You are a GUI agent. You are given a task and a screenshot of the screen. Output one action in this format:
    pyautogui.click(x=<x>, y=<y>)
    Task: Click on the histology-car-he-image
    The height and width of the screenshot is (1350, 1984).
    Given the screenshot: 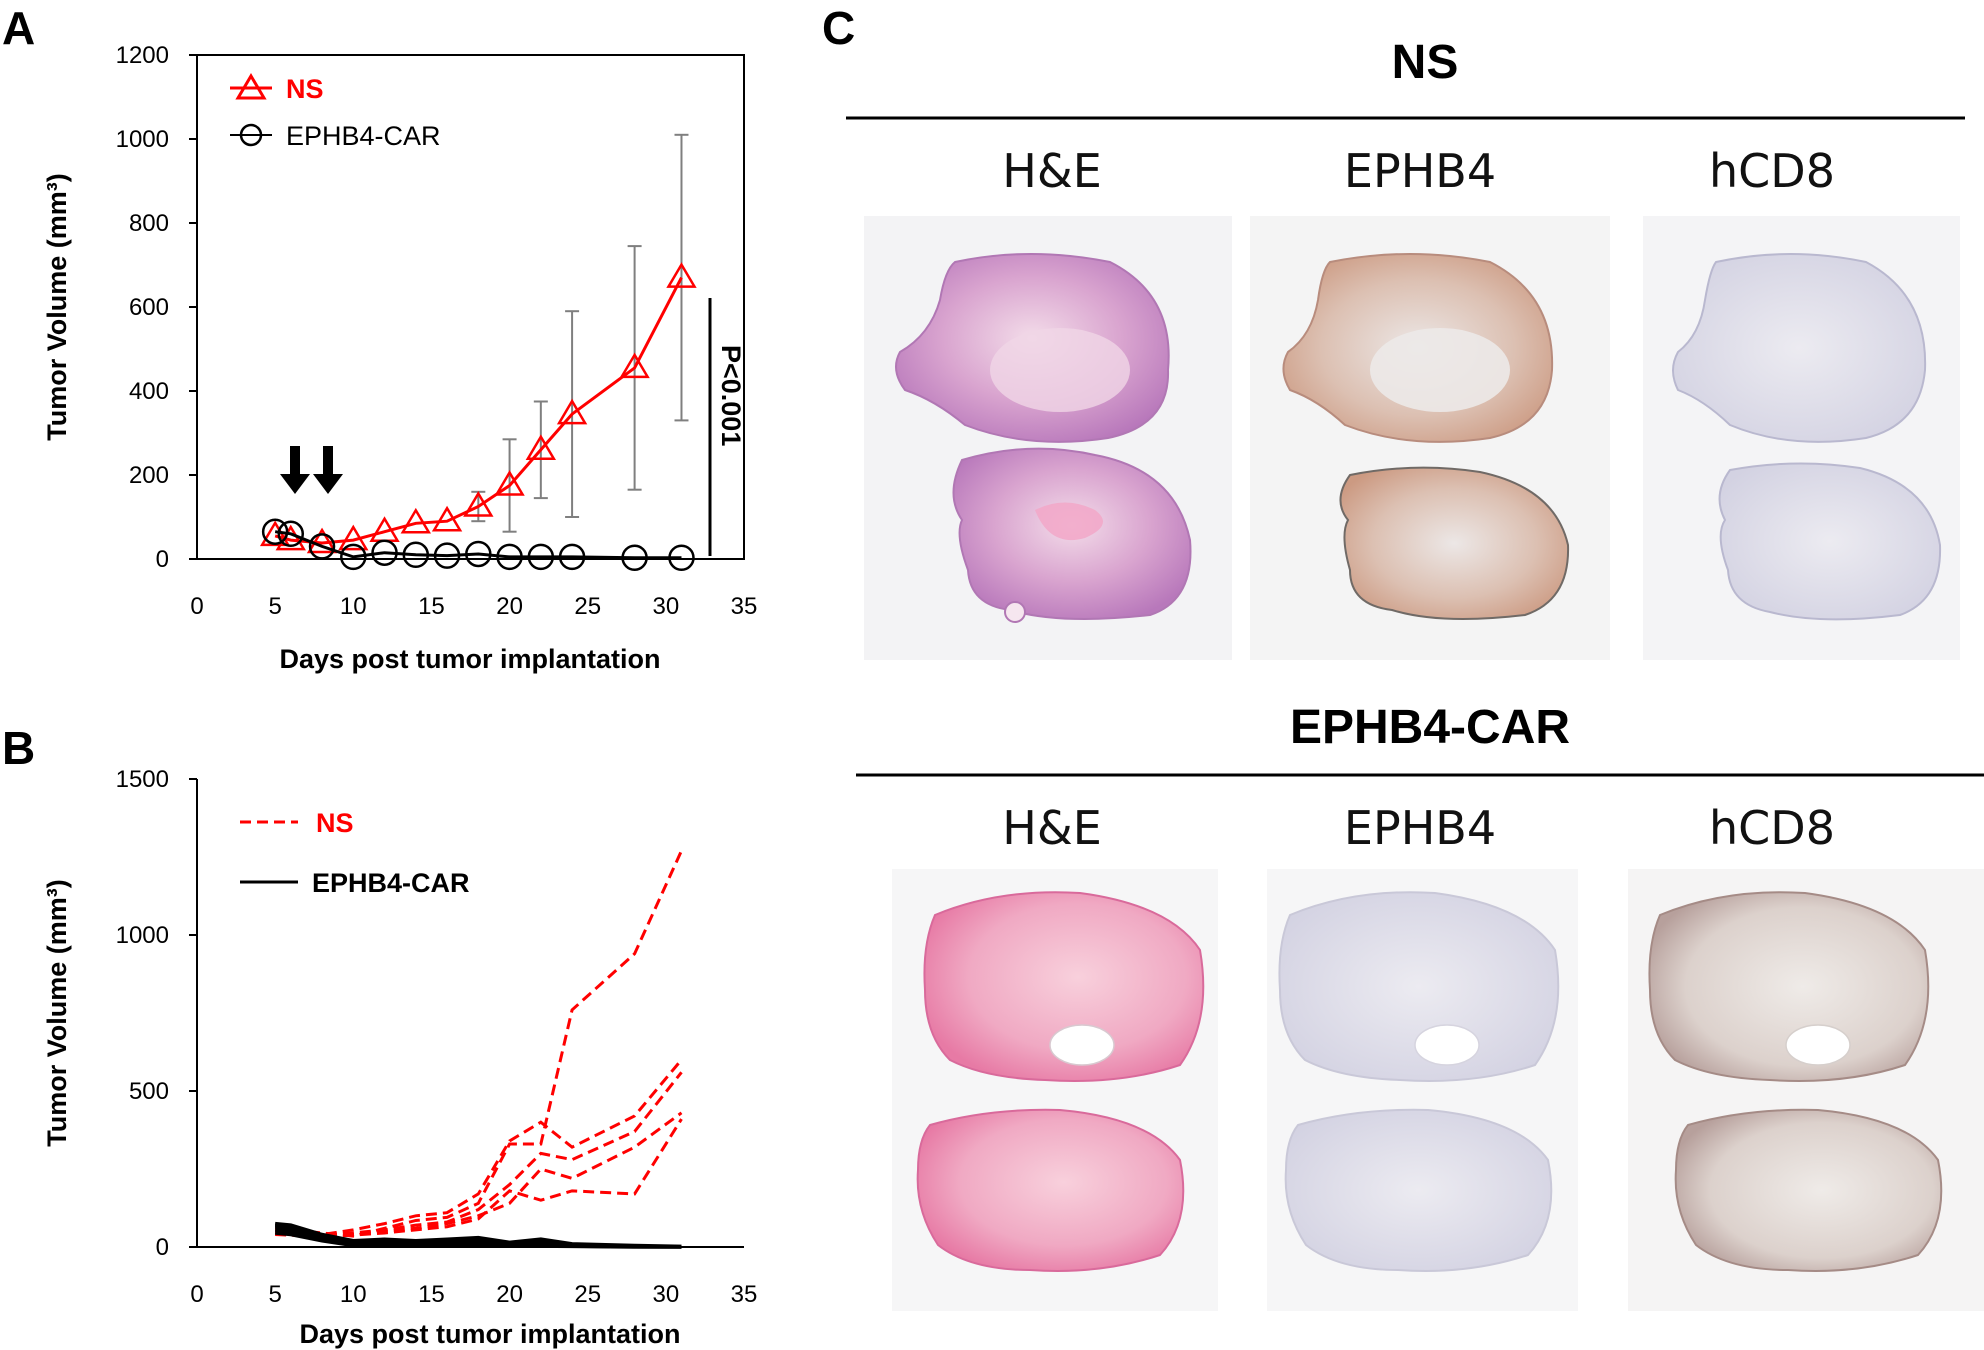 What is the action you would take?
    pyautogui.click(x=1055, y=1090)
    